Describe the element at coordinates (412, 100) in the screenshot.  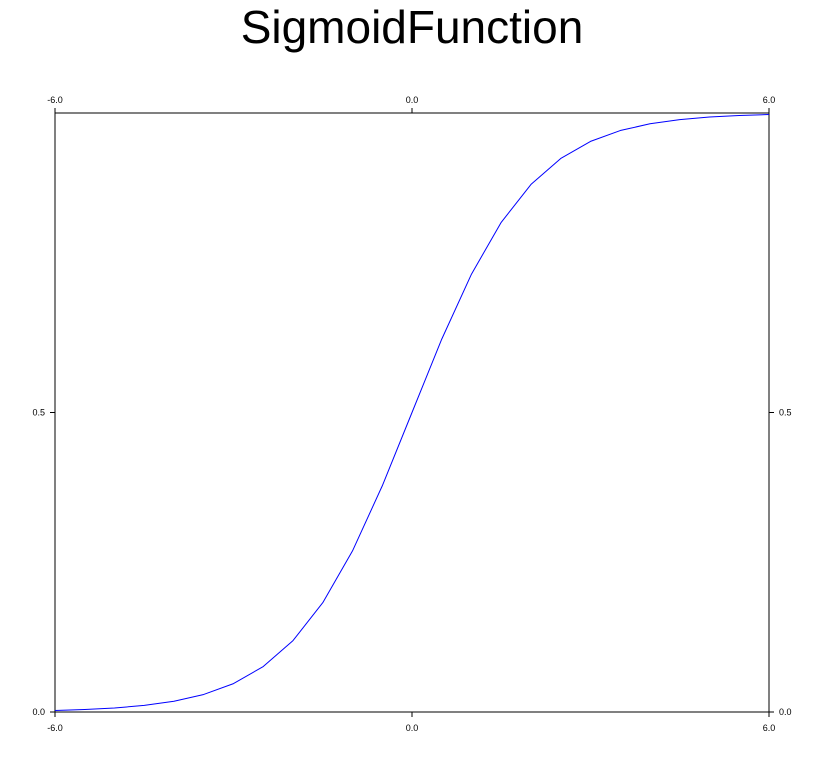
I see `x-tick-label-top-1: 0.0` at that location.